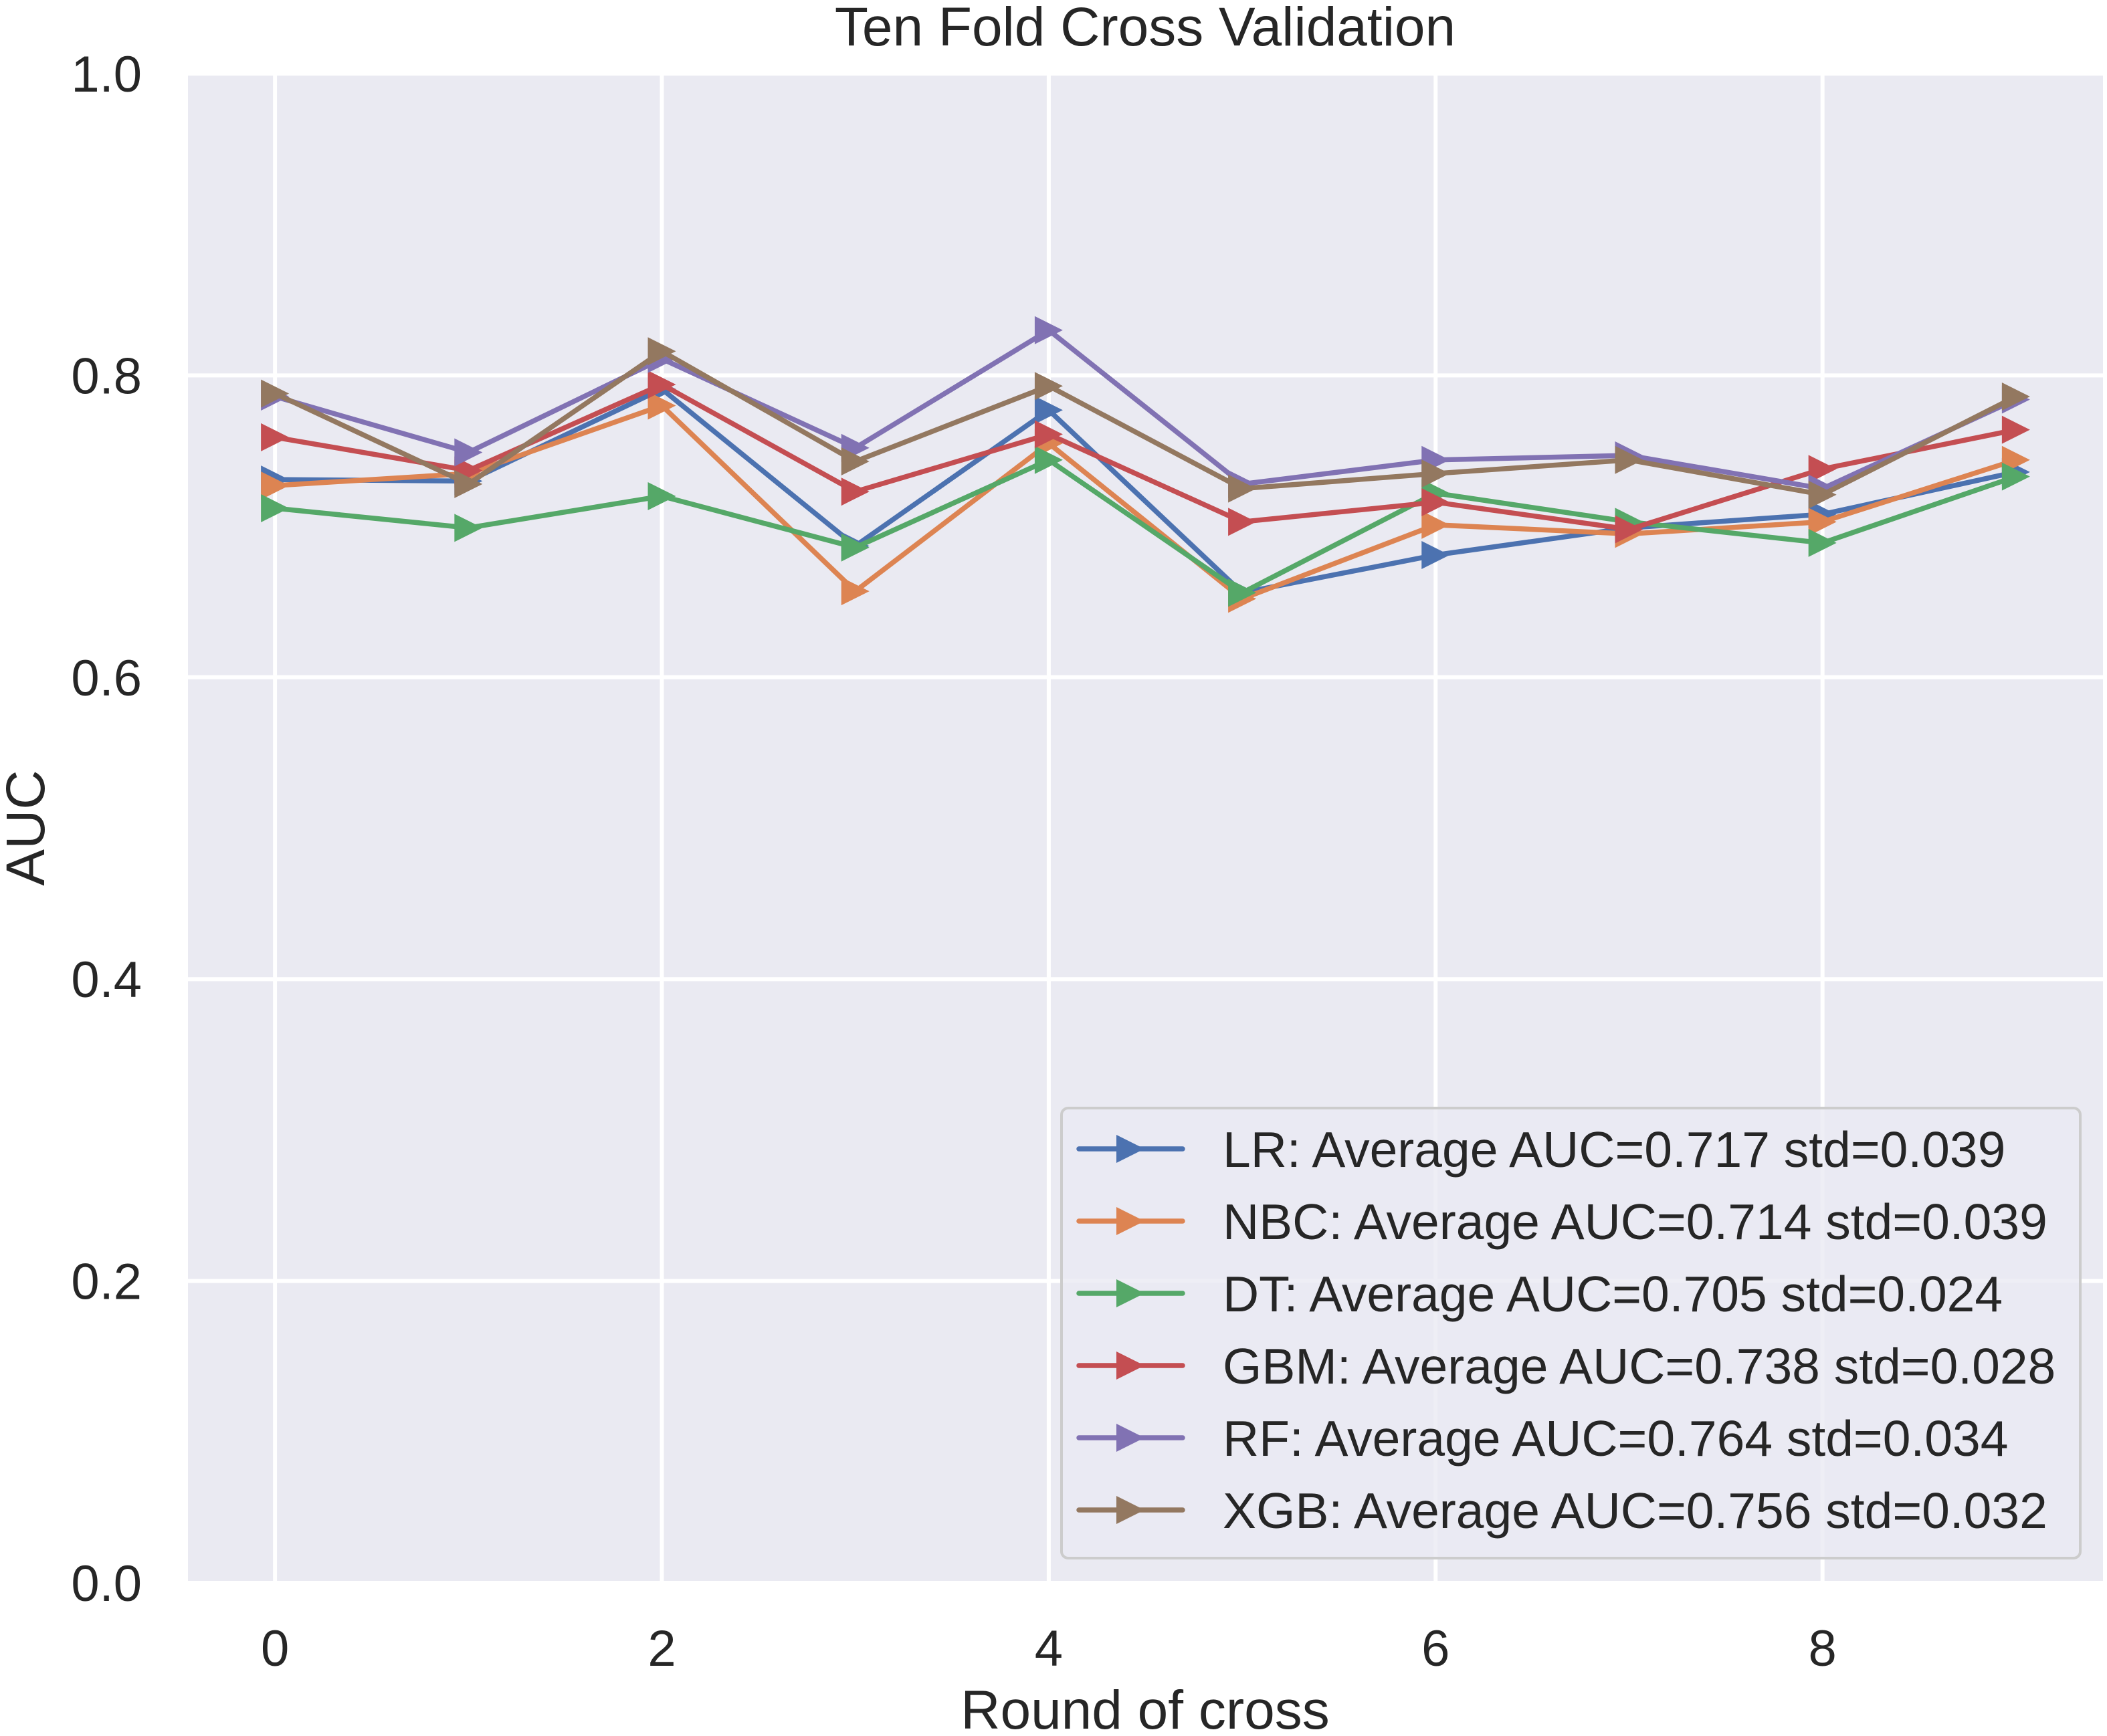 This screenshot has height=1736, width=2107. Describe the element at coordinates (1130, 1149) in the screenshot. I see `legend-marker-lr` at that location.